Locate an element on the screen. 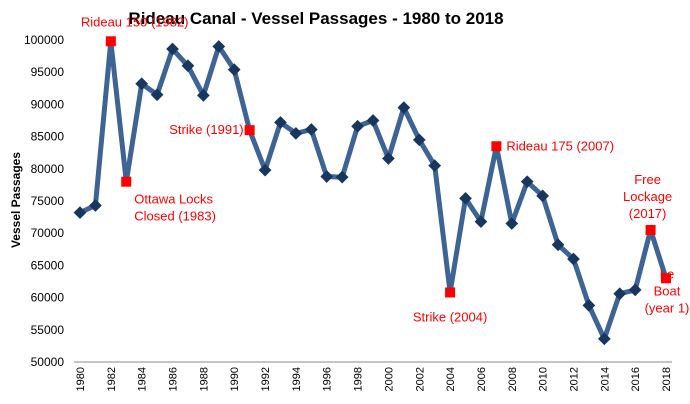 This screenshot has height=404, width=690. y-tick-label: 55000 is located at coordinates (48, 330).